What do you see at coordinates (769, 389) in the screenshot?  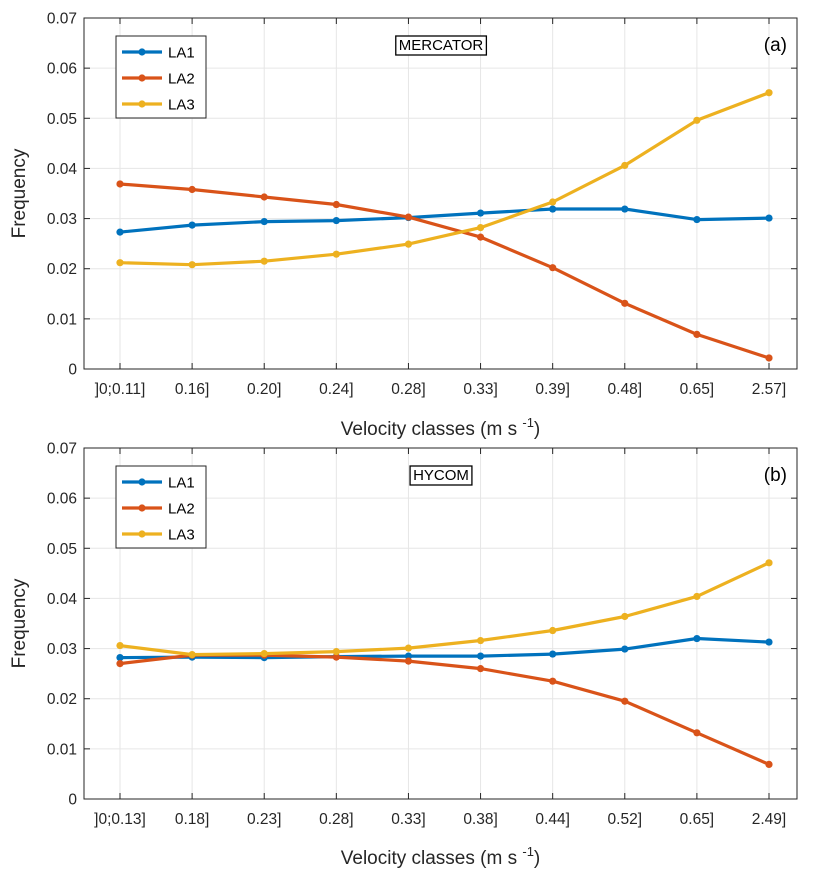 I see `x-tick-label: 2.57]` at bounding box center [769, 389].